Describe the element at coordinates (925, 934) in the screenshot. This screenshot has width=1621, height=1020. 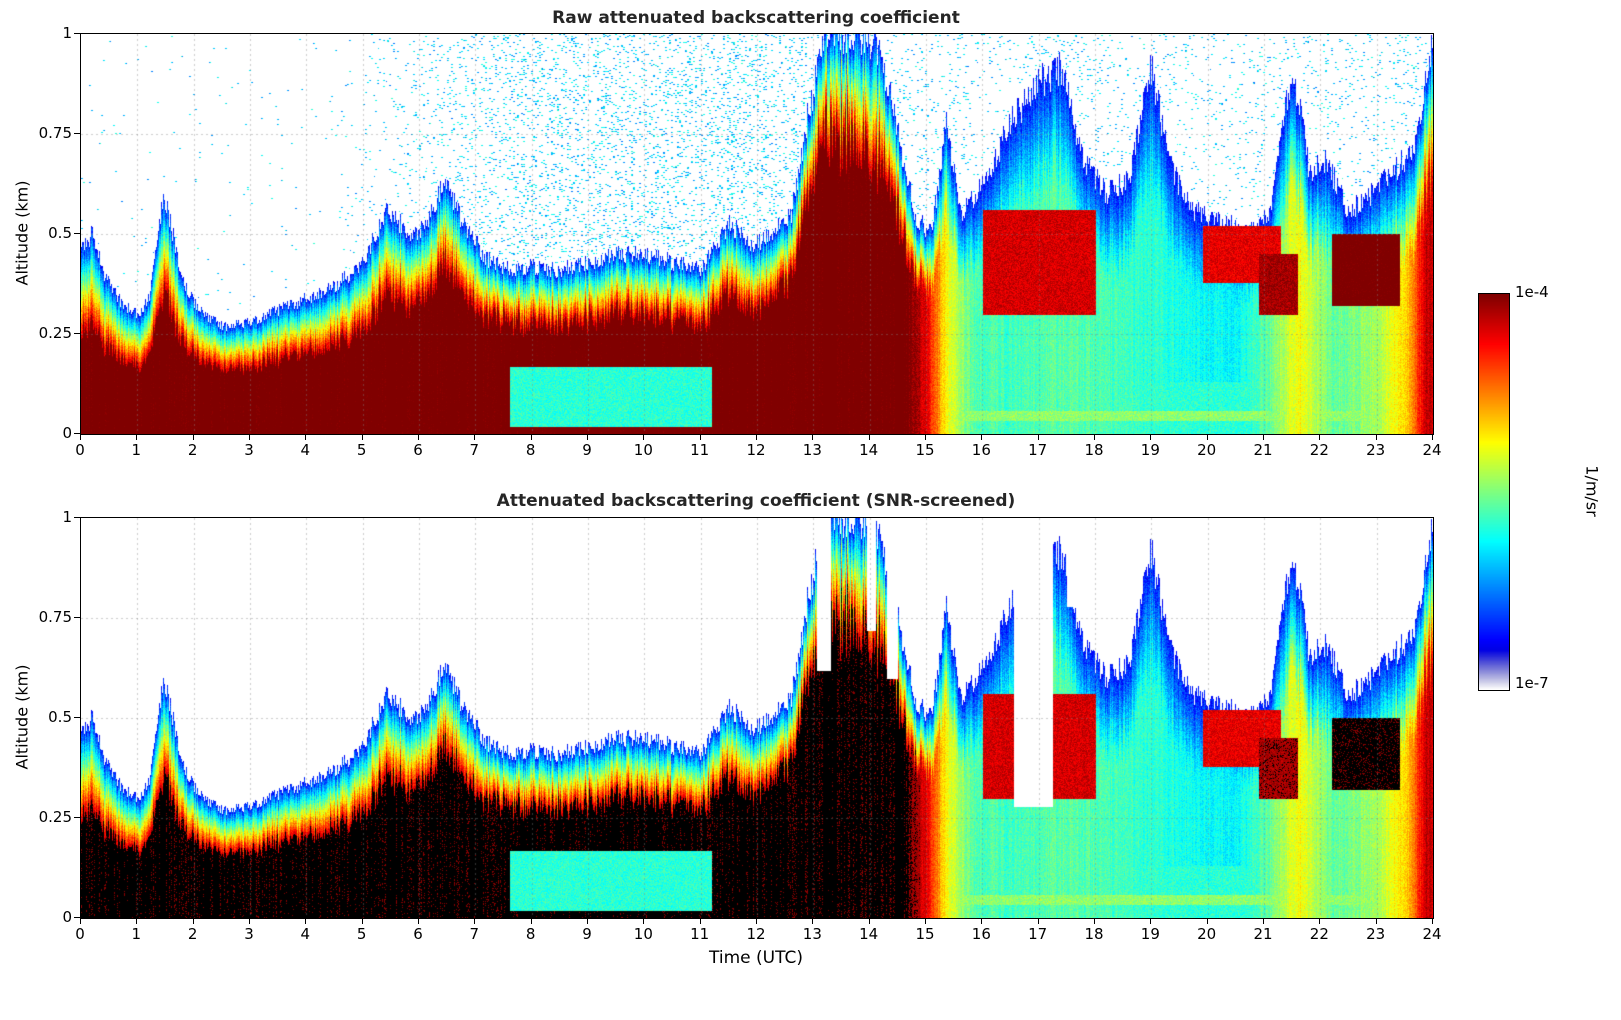
I see `x-tick-label-1-15: 15` at that location.